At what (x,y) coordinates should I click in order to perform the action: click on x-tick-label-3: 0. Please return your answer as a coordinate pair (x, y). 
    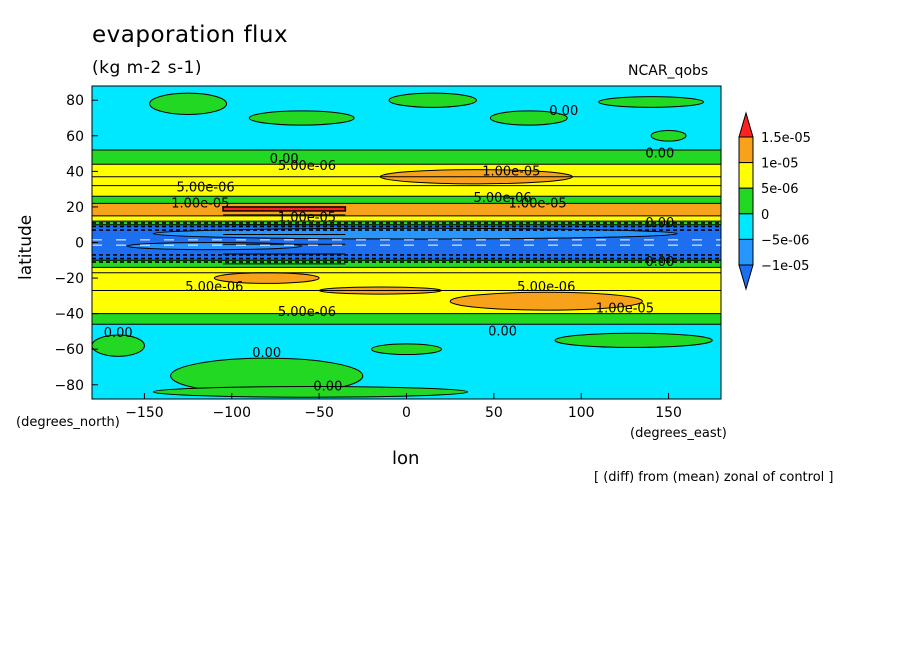
    Looking at the image, I should click on (406, 413).